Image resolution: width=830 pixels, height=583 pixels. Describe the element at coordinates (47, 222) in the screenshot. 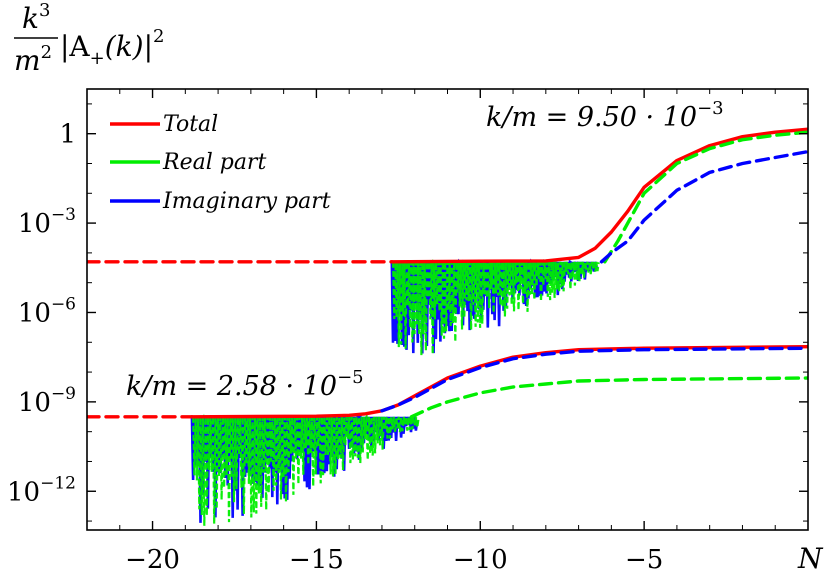

I see `y-tick-label-1: 10⁻³` at that location.